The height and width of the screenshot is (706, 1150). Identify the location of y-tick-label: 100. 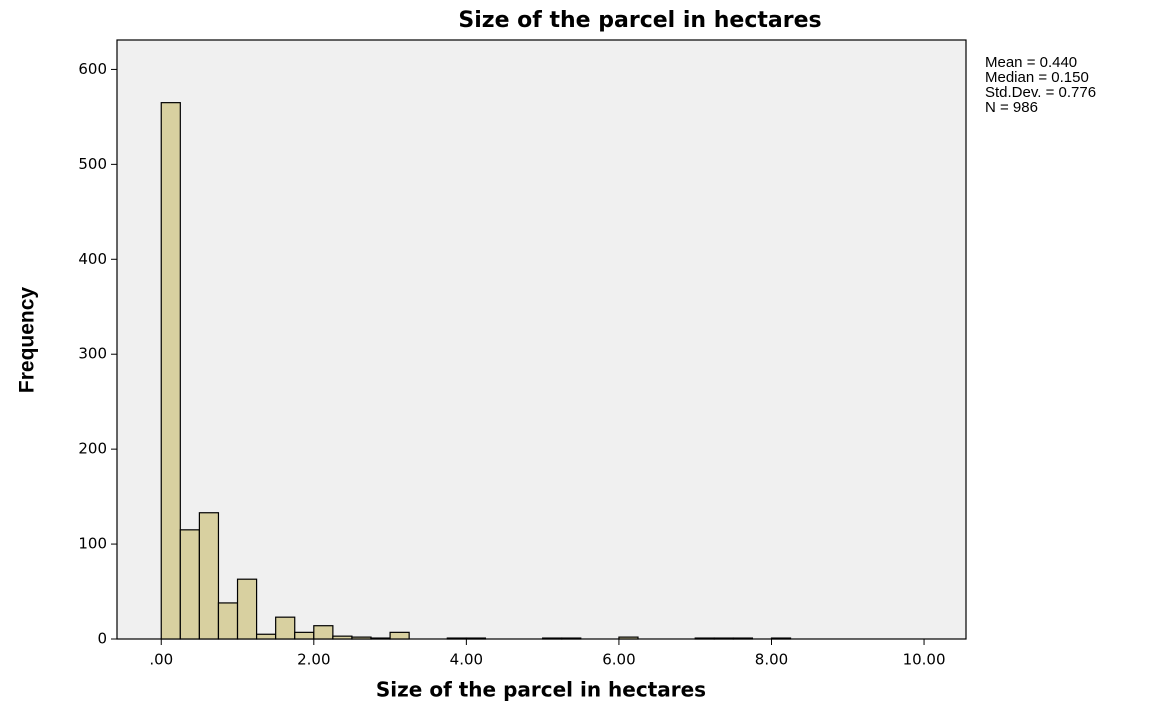
(92, 544).